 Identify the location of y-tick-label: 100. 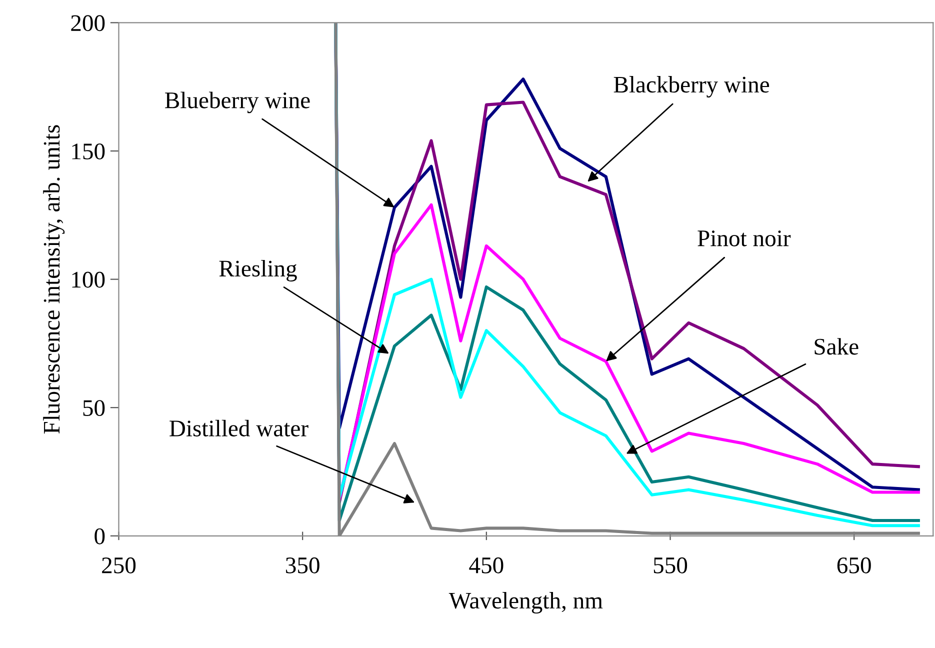
(88, 280).